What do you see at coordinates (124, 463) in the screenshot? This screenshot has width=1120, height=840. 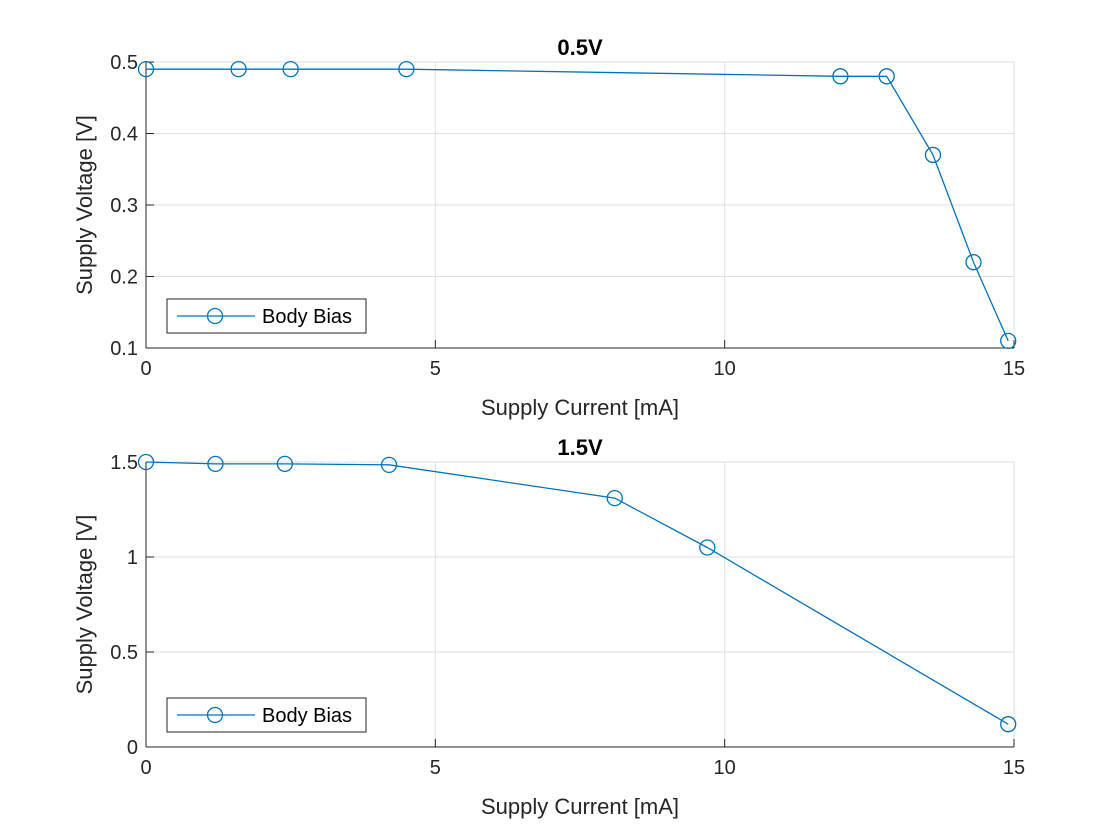 I see `y-tick-label: 1.5` at bounding box center [124, 463].